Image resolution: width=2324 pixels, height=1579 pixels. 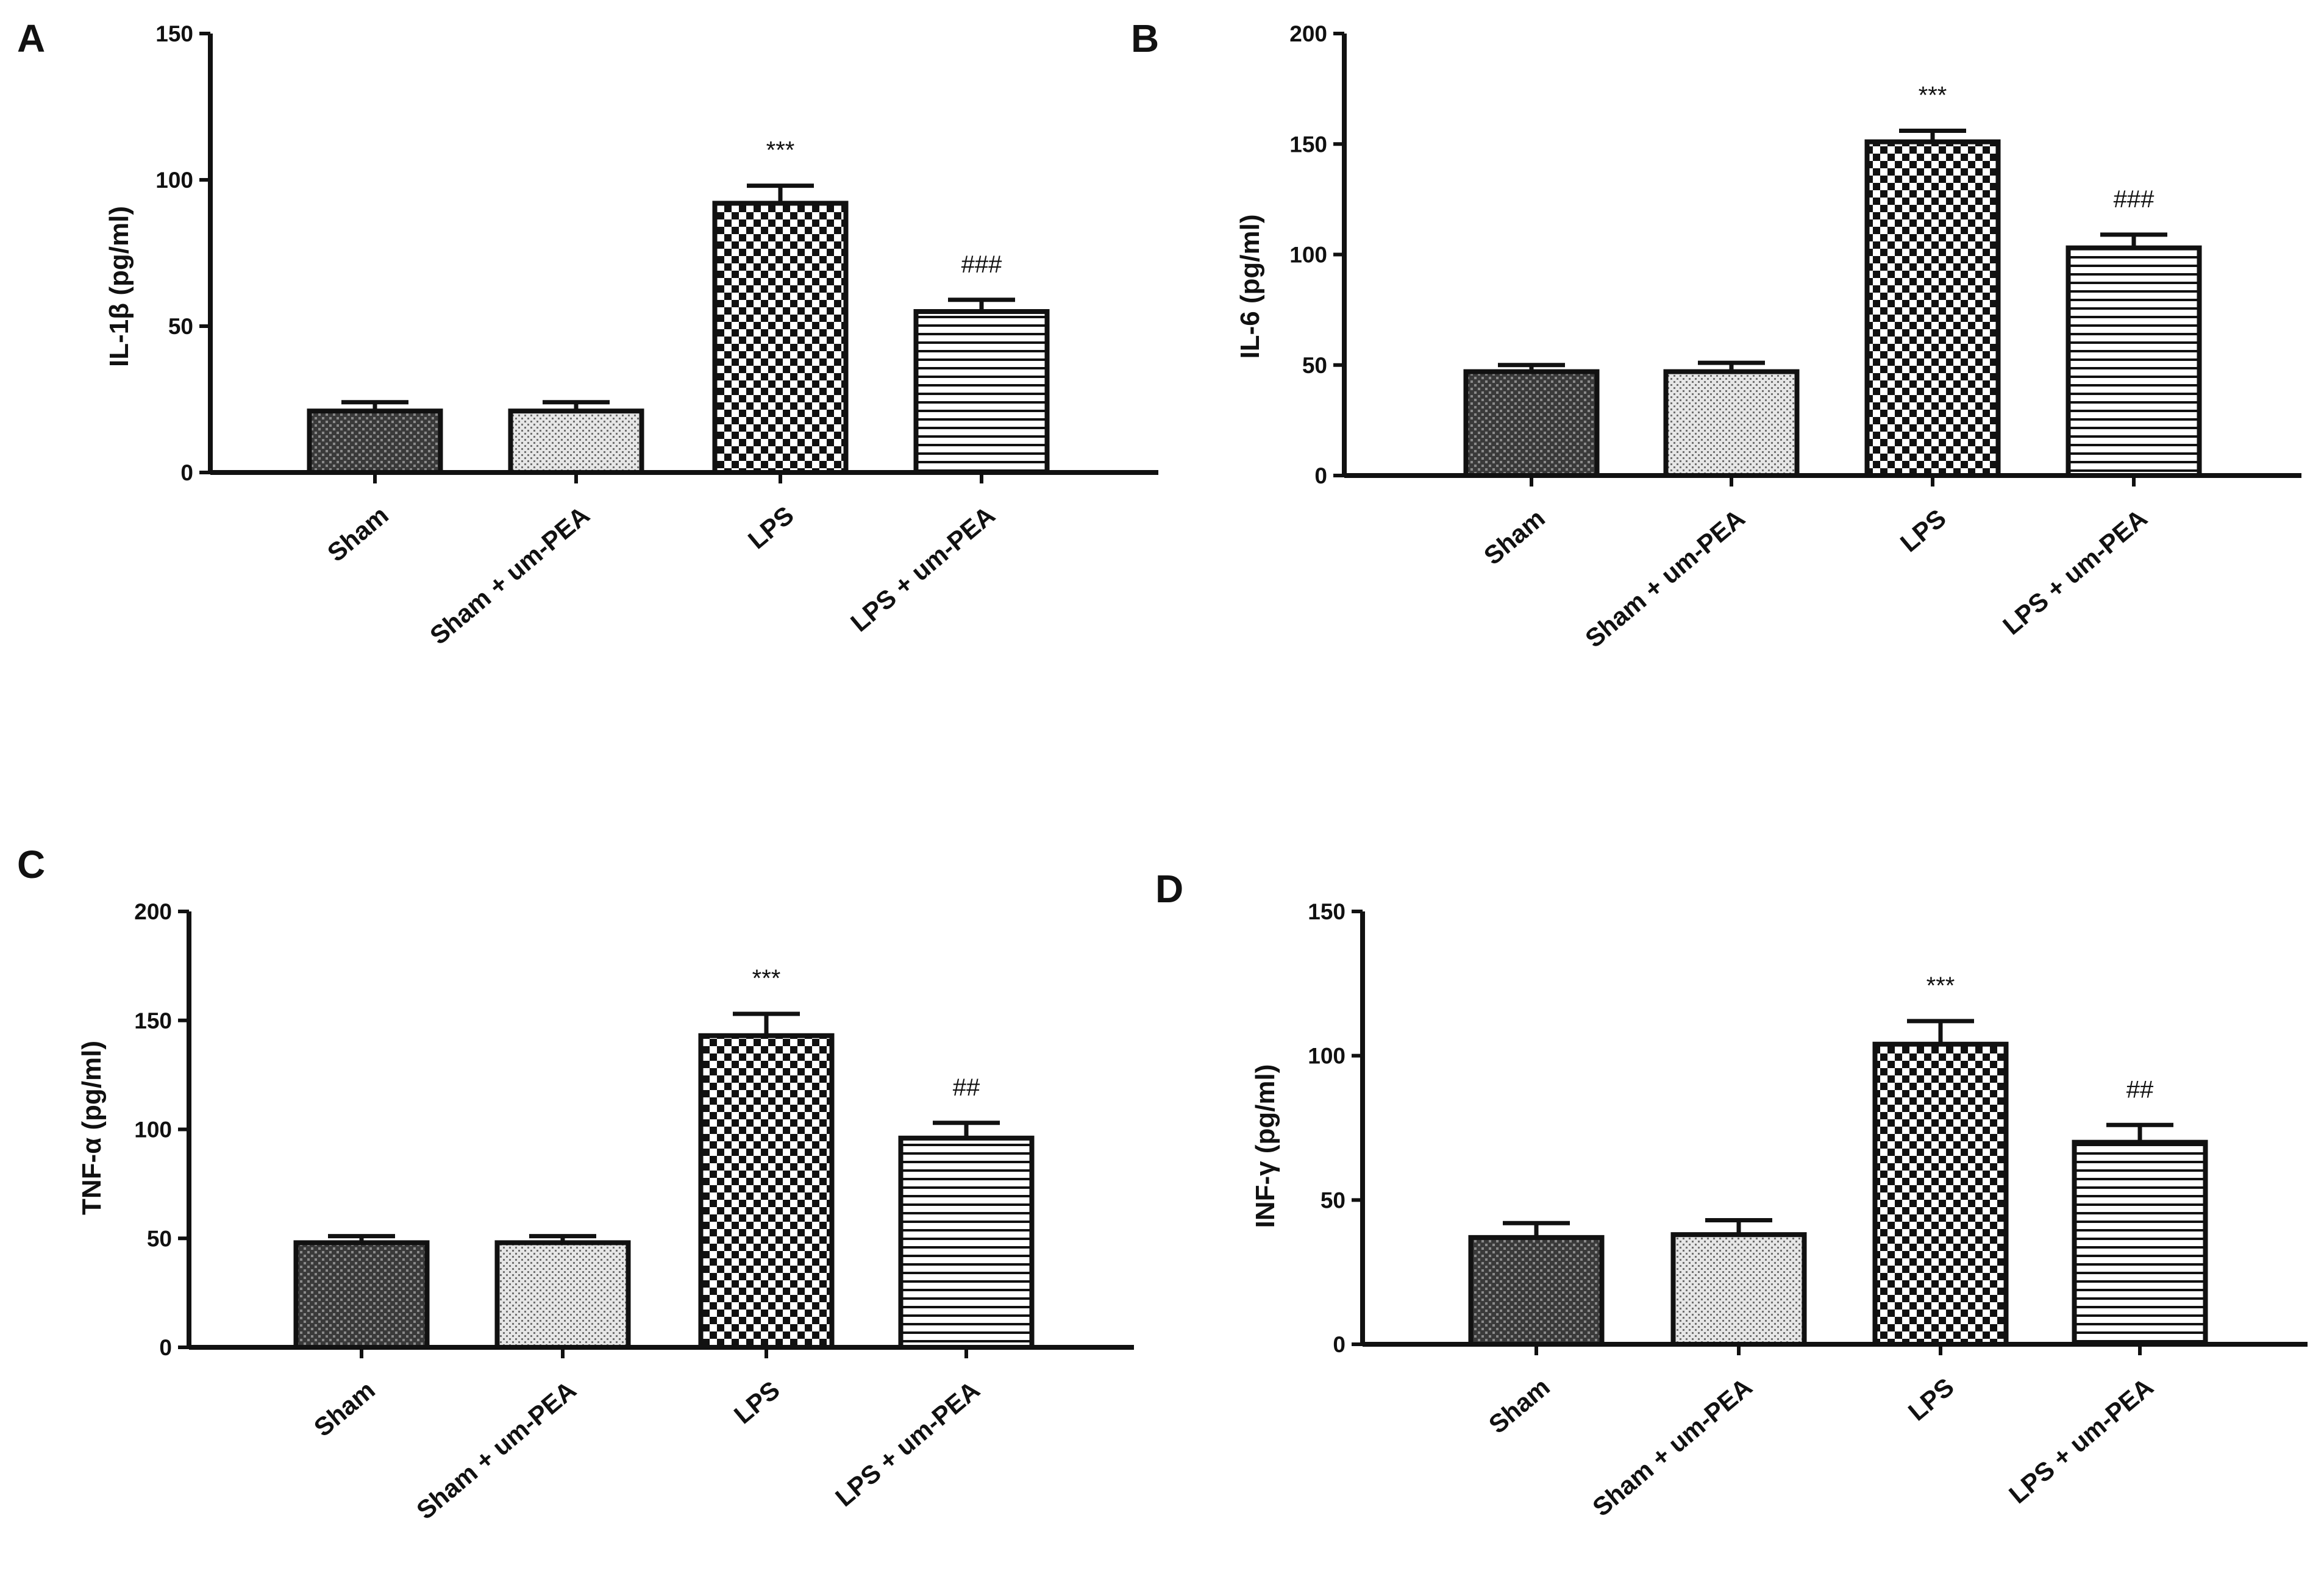 What do you see at coordinates (1250, 286) in the screenshot?
I see `y-axis-title: IL-6 (pg/ml)` at bounding box center [1250, 286].